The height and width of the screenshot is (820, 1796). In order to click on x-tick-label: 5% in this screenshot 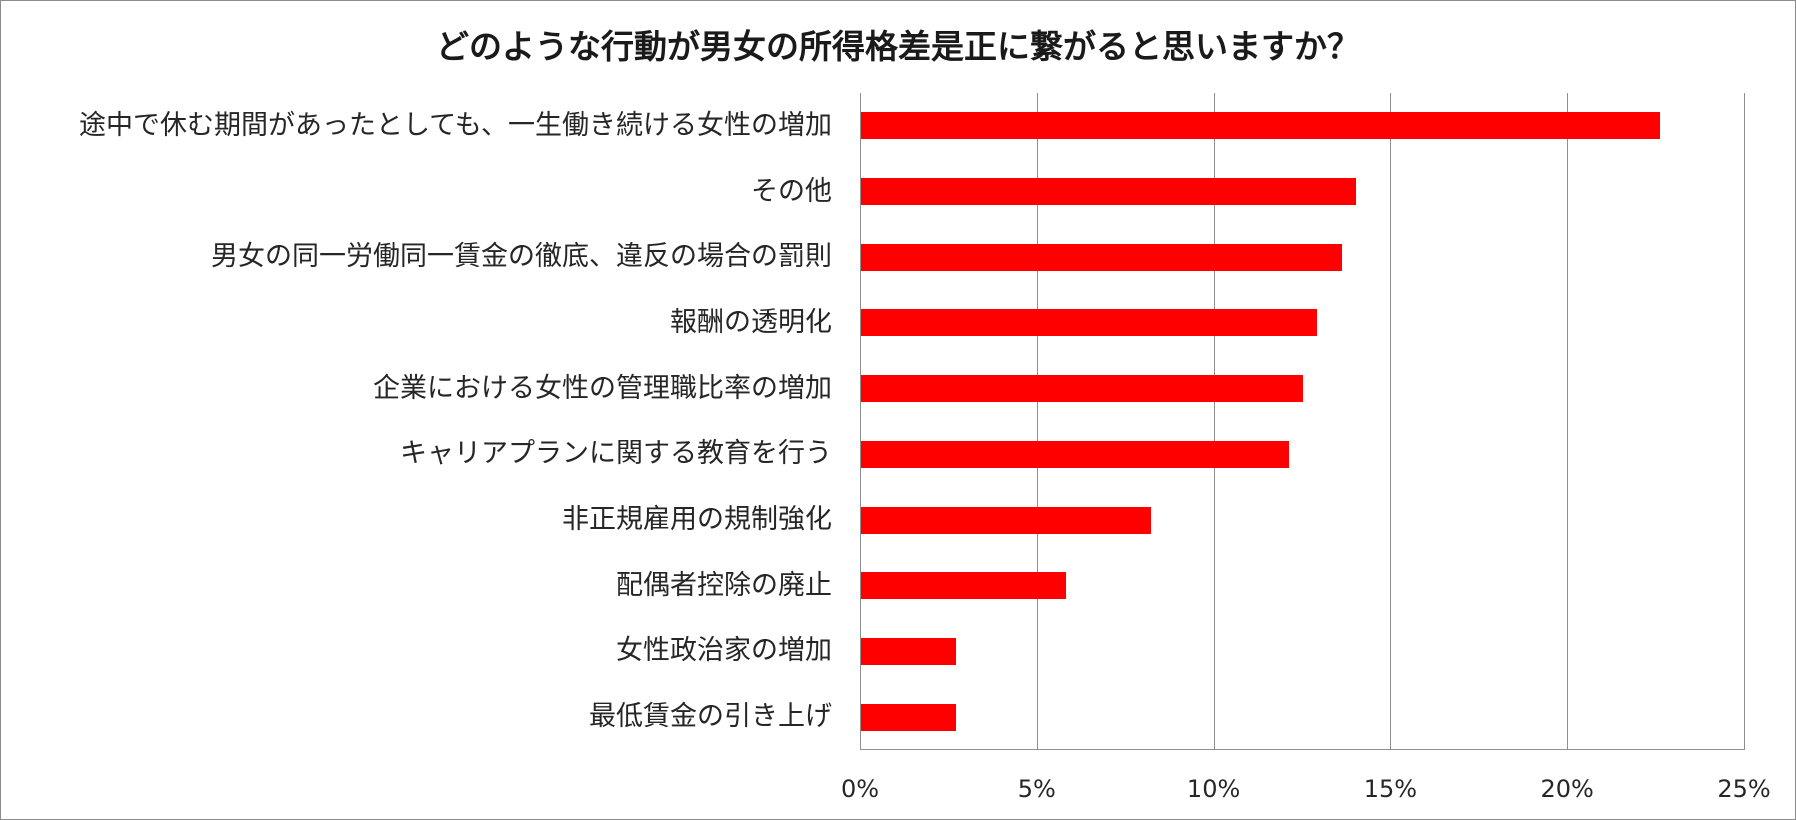, I will do `click(1036, 789)`.